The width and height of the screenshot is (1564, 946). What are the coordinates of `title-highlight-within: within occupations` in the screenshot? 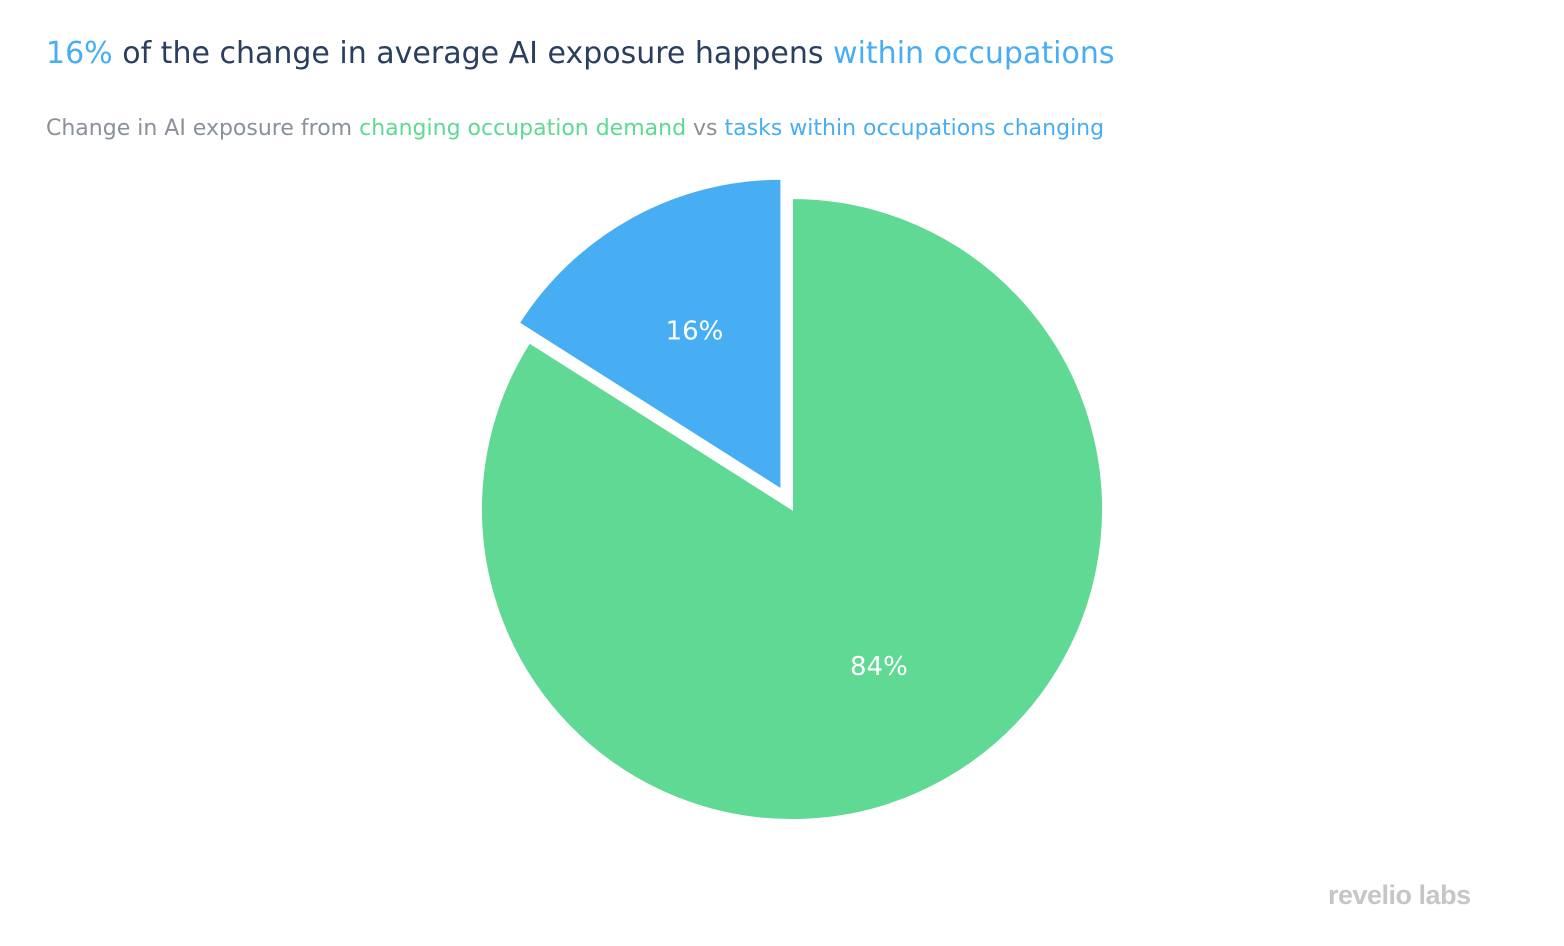 It's located at (974, 53).